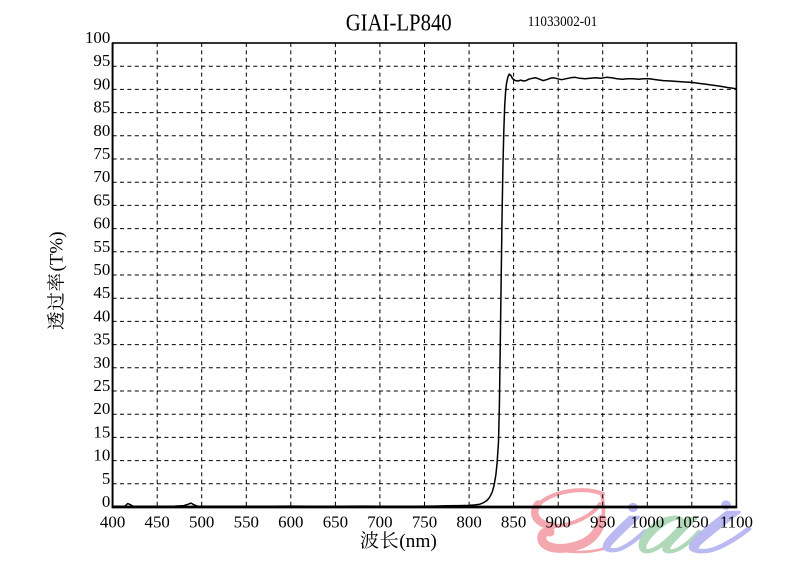 The height and width of the screenshot is (574, 790). Describe the element at coordinates (106, 501) in the screenshot. I see `svg-text: 0` at that location.